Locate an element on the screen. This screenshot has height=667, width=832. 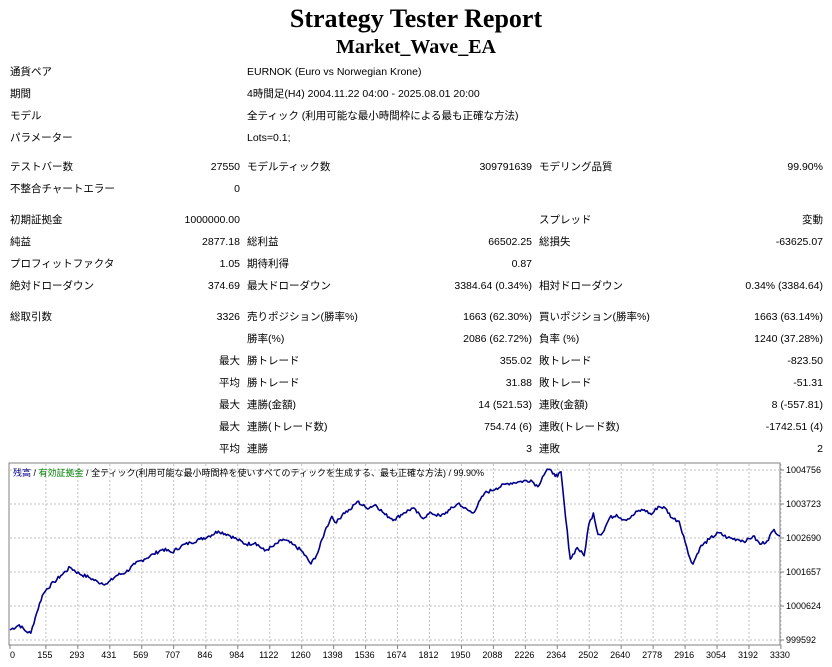
long-positions-label: 買いポジション(勝率%) is located at coordinates (594, 317).